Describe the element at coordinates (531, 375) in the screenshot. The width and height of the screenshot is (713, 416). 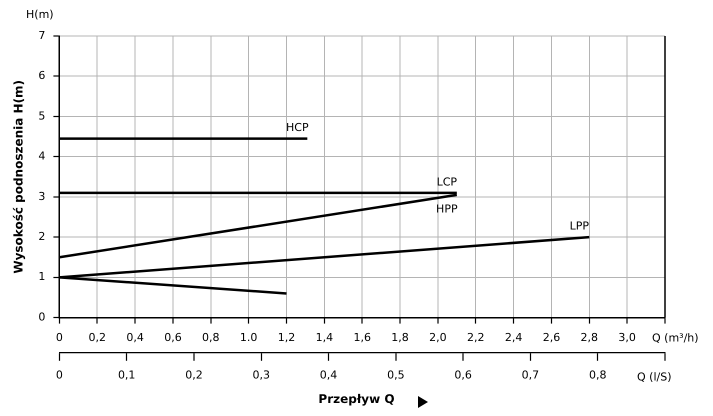
I see `x2-tick-label: 0,7` at that location.